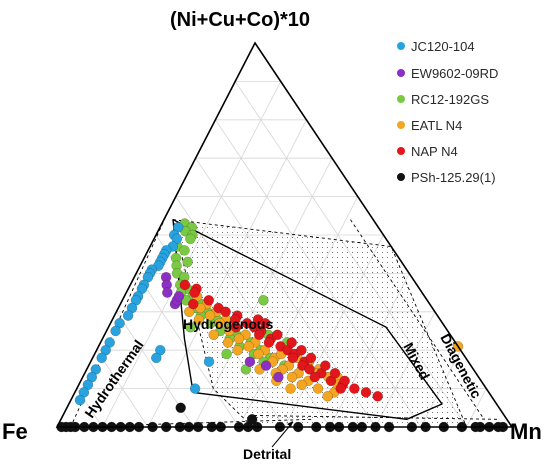 This screenshot has width=550, height=466. Describe the element at coordinates (290, 424) in the screenshot. I see `detrital-pointer-head` at that location.